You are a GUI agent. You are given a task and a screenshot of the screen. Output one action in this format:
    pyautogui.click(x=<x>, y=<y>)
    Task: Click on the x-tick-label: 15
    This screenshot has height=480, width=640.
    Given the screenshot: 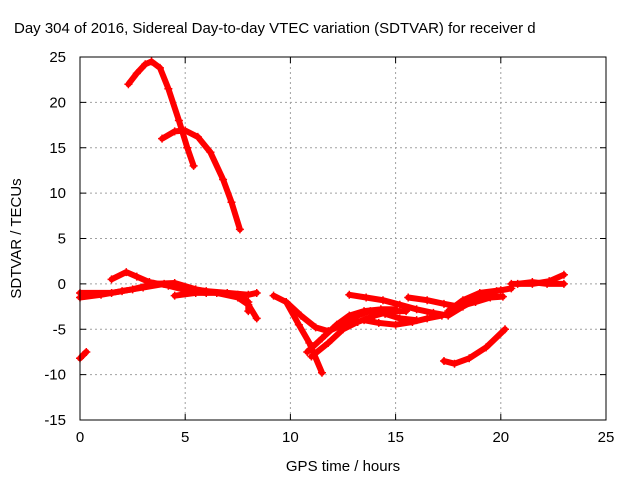 What is the action you would take?
    pyautogui.click(x=395, y=437)
    